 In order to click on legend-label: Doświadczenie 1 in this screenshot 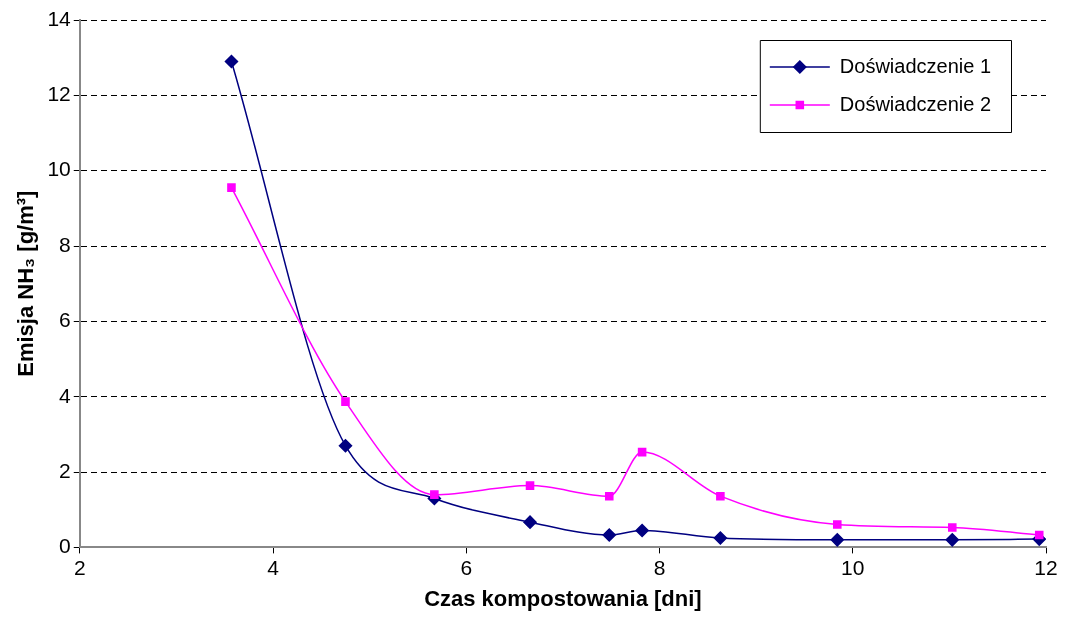, I will do `click(915, 65)`.